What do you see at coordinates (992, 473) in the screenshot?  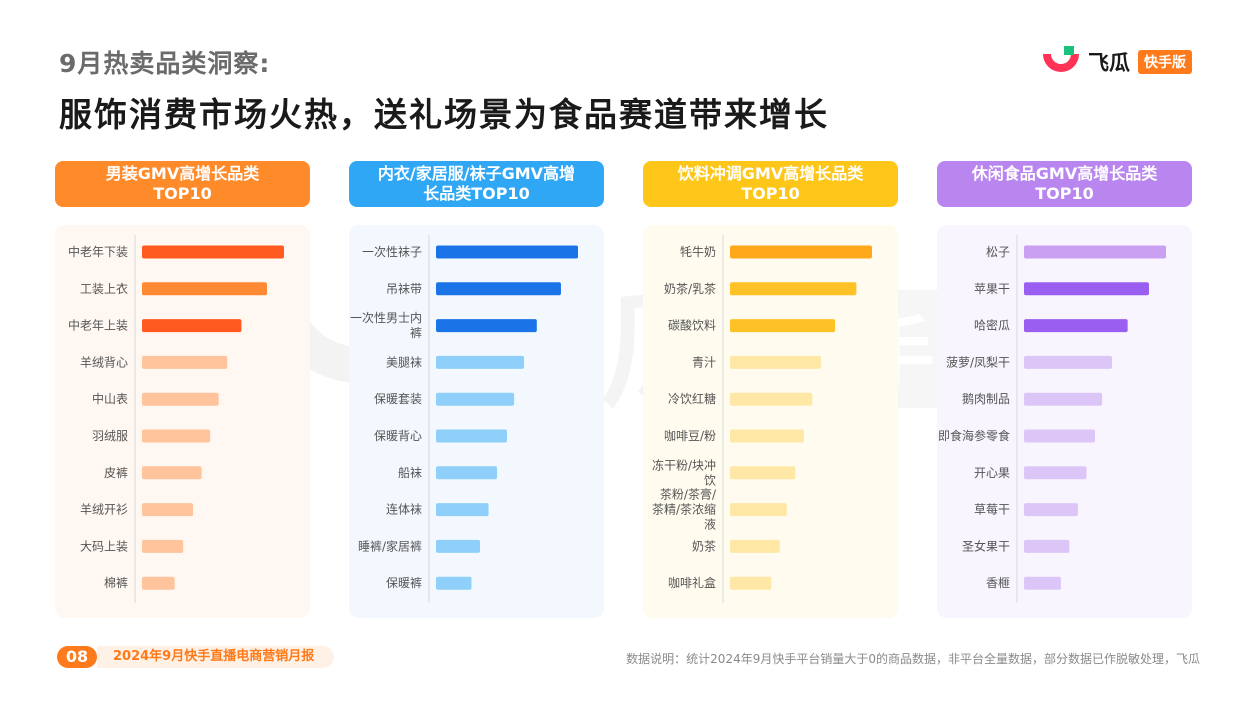 I see `bar-label: 开心果` at bounding box center [992, 473].